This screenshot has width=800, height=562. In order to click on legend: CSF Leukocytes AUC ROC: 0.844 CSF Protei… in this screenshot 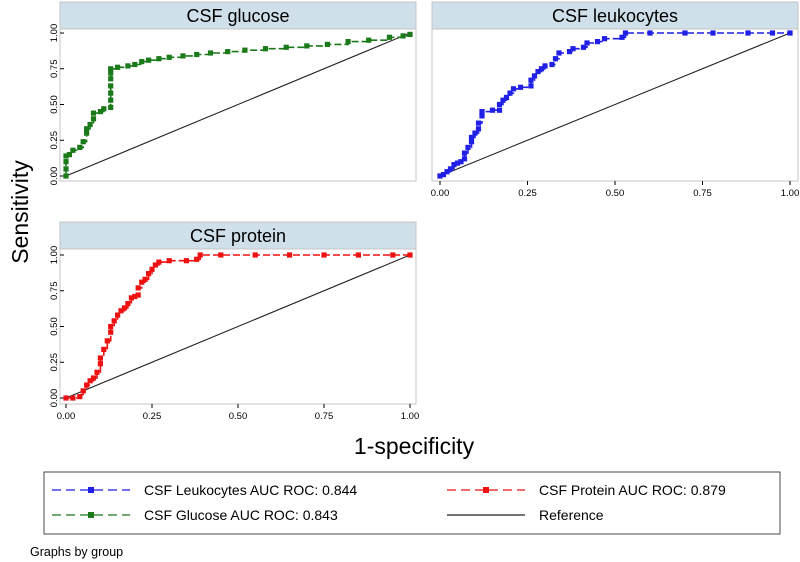, I will do `click(412, 503)`.